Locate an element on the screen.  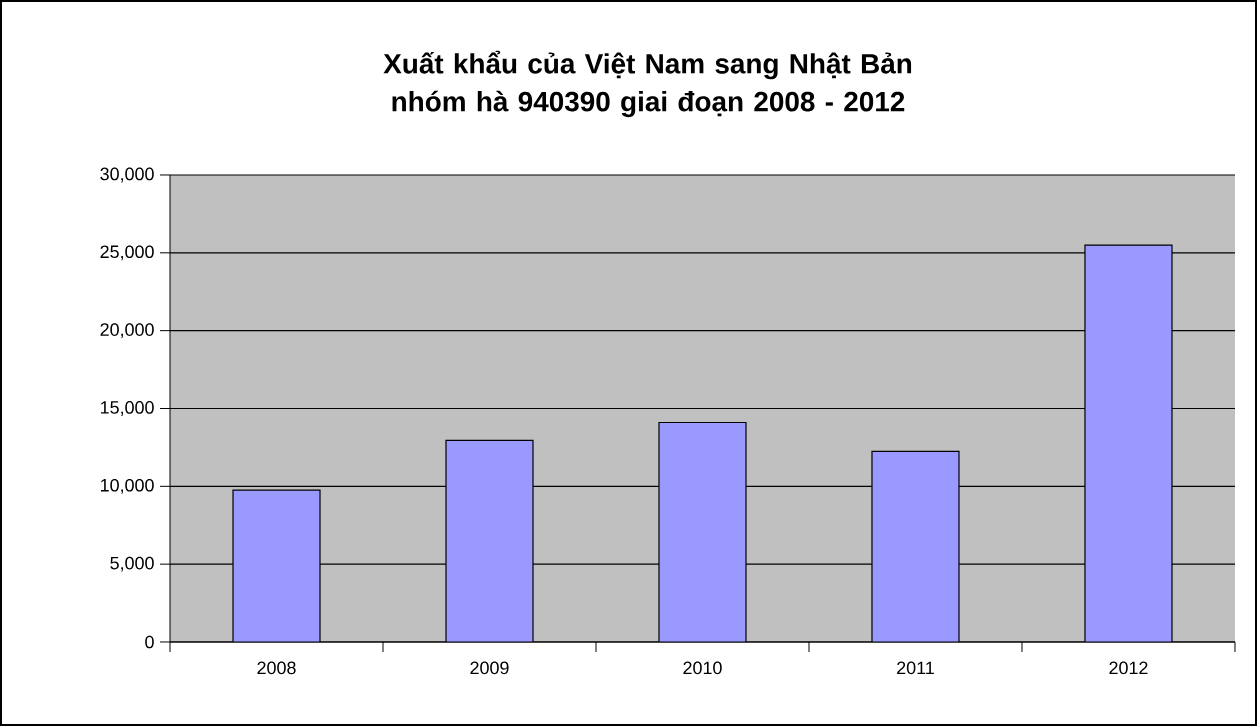
x-tick-label: 2009 is located at coordinates (489, 668).